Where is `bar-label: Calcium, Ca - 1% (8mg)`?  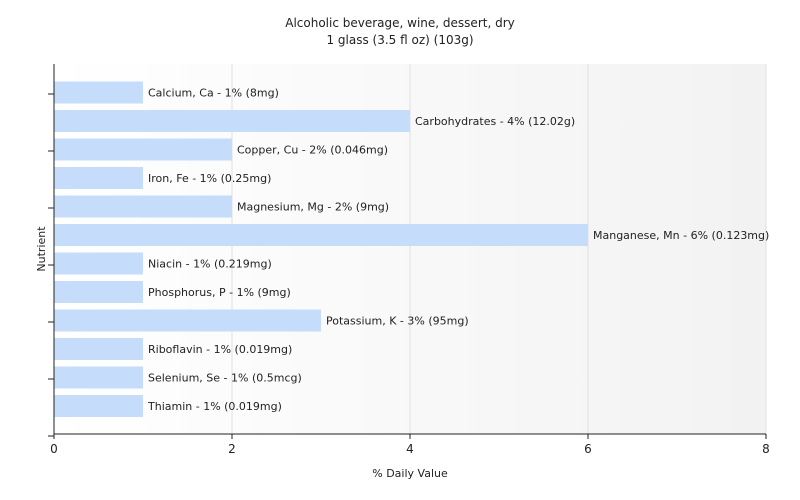 bar-label: Calcium, Ca - 1% (8mg) is located at coordinates (213, 93).